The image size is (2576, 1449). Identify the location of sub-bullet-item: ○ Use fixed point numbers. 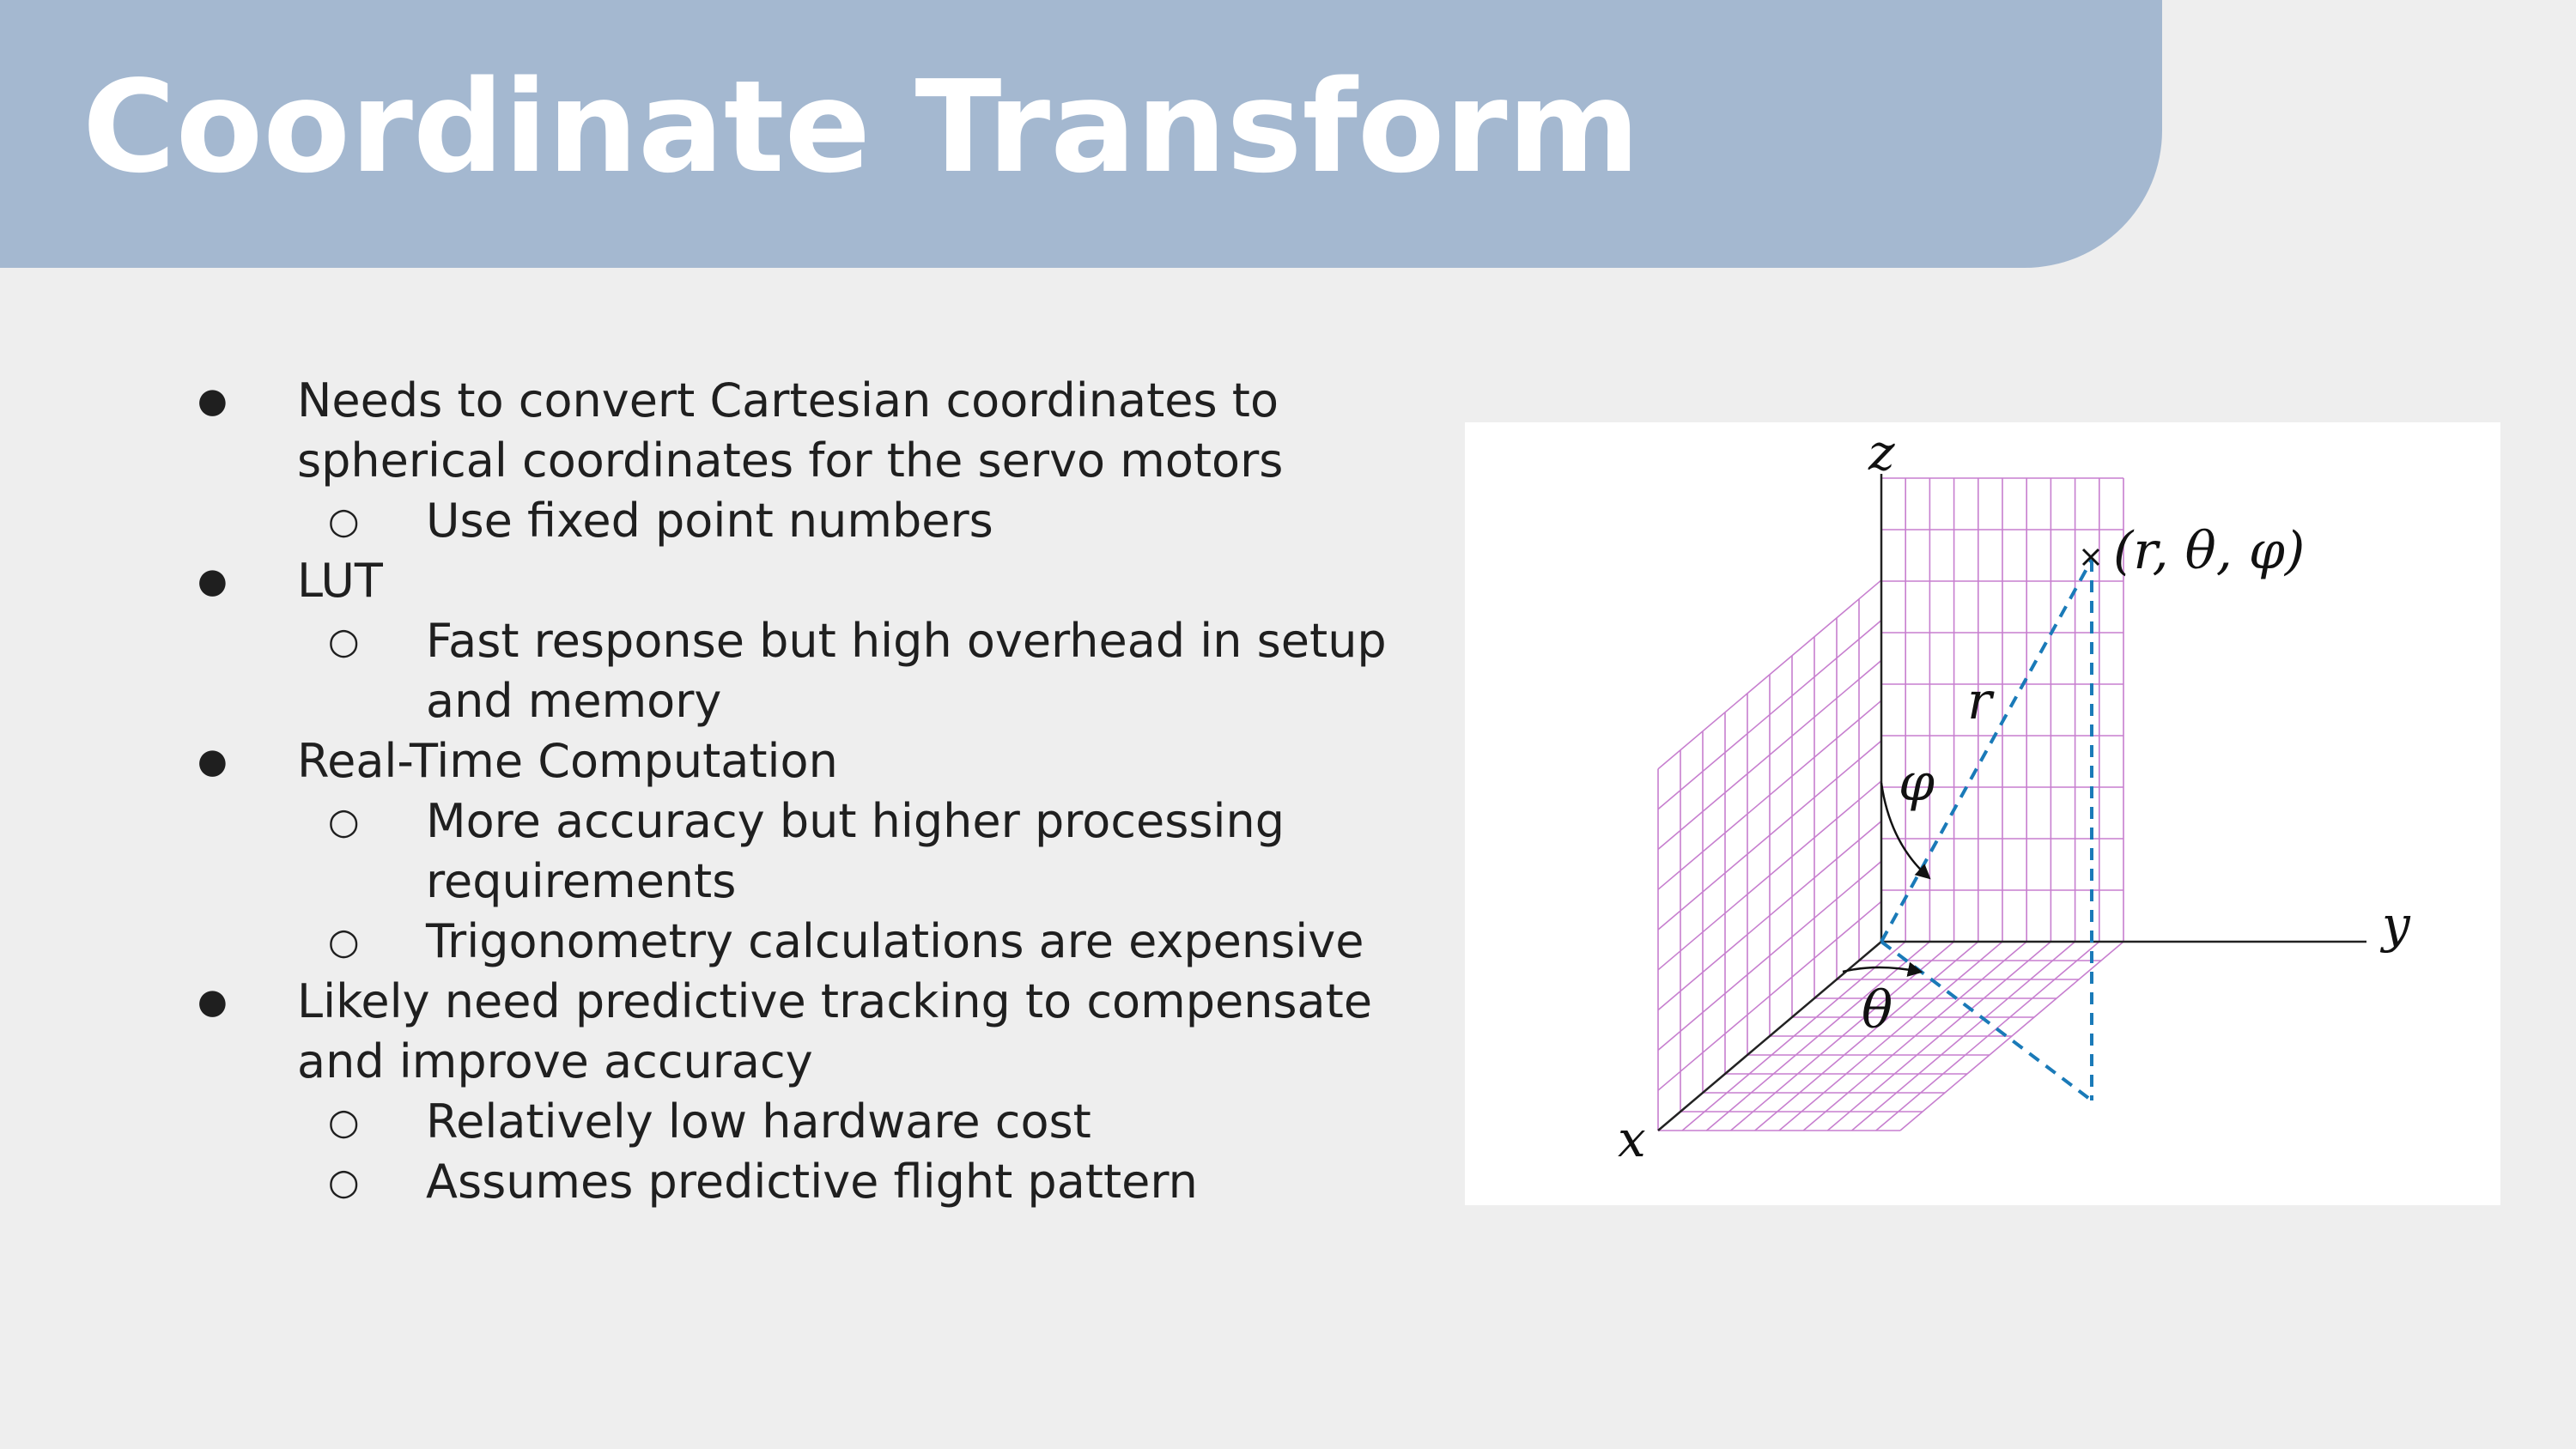
(820, 521).